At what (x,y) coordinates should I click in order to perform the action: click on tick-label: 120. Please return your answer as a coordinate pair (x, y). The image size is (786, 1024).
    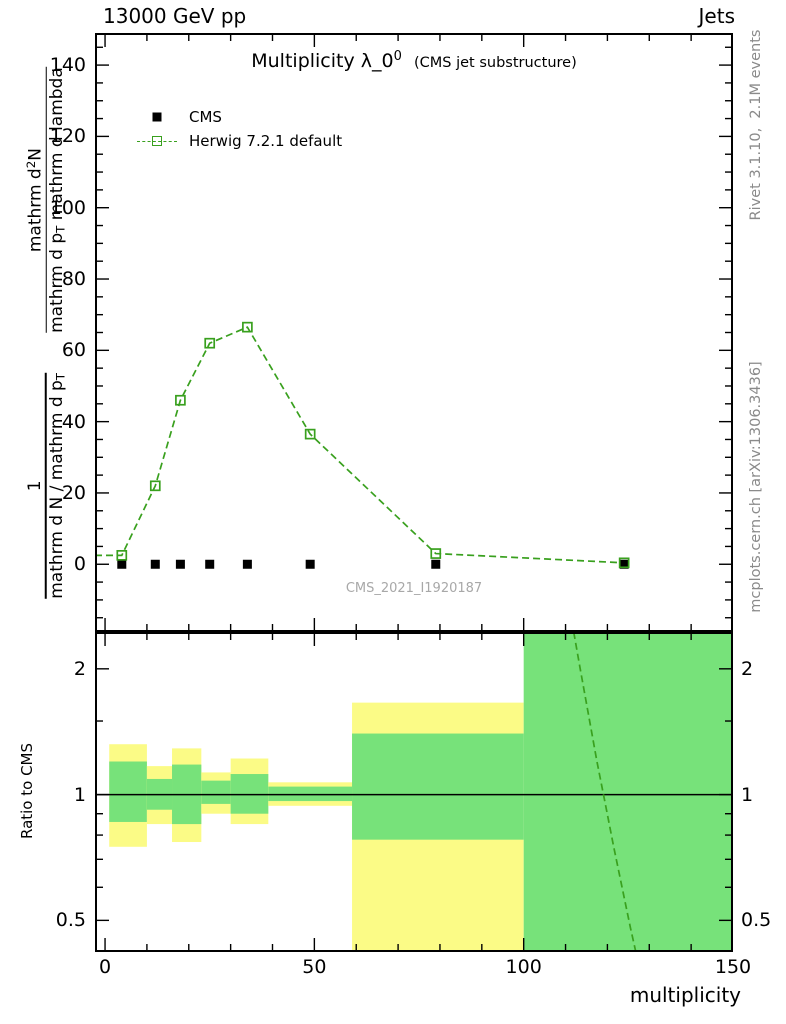
    Looking at the image, I should click on (67, 136).